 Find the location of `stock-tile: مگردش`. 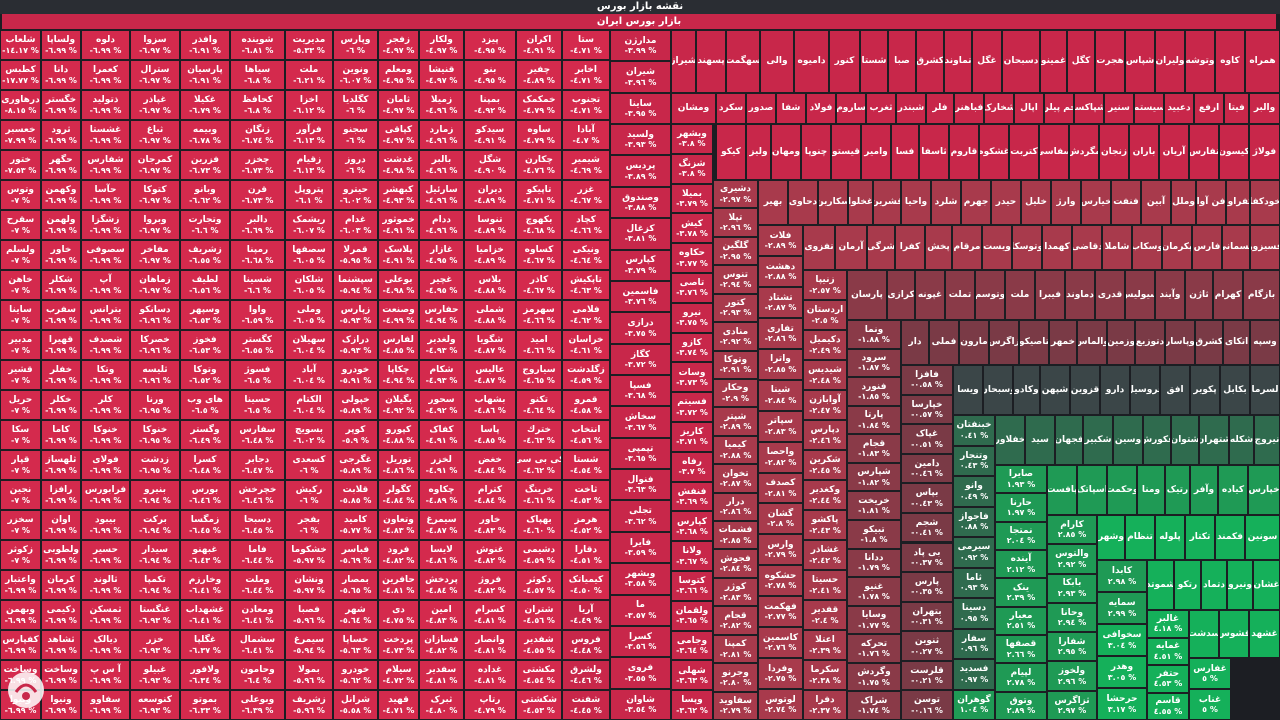

stock-tile: مگردش is located at coordinates (1084, 152).